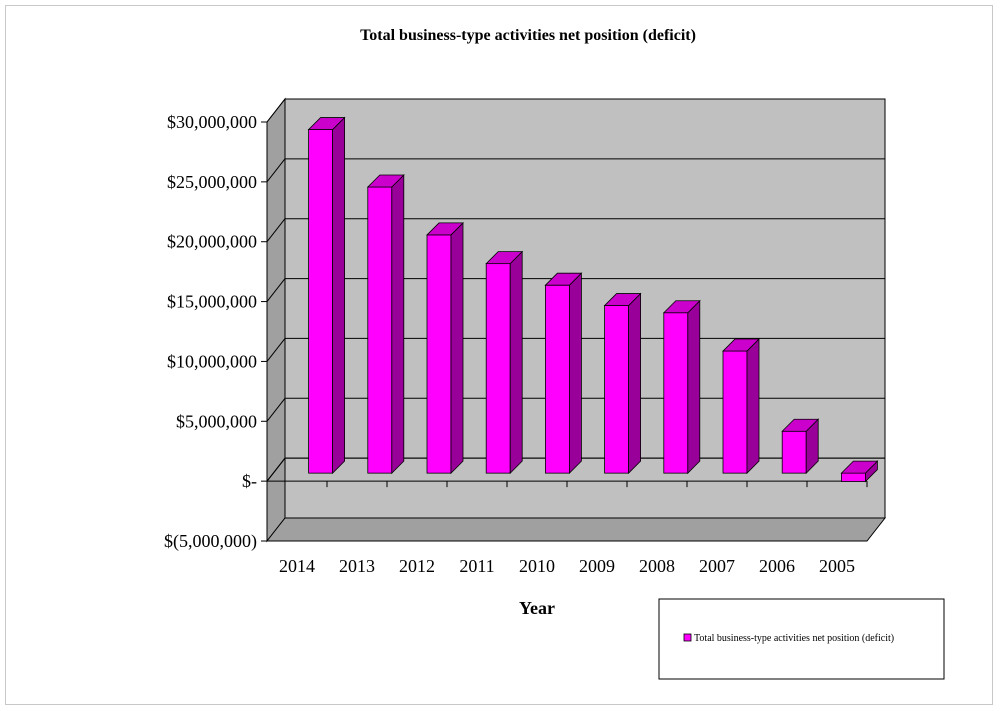 The height and width of the screenshot is (711, 1000). What do you see at coordinates (249, 481) in the screenshot?
I see `y-tick-label: $-` at bounding box center [249, 481].